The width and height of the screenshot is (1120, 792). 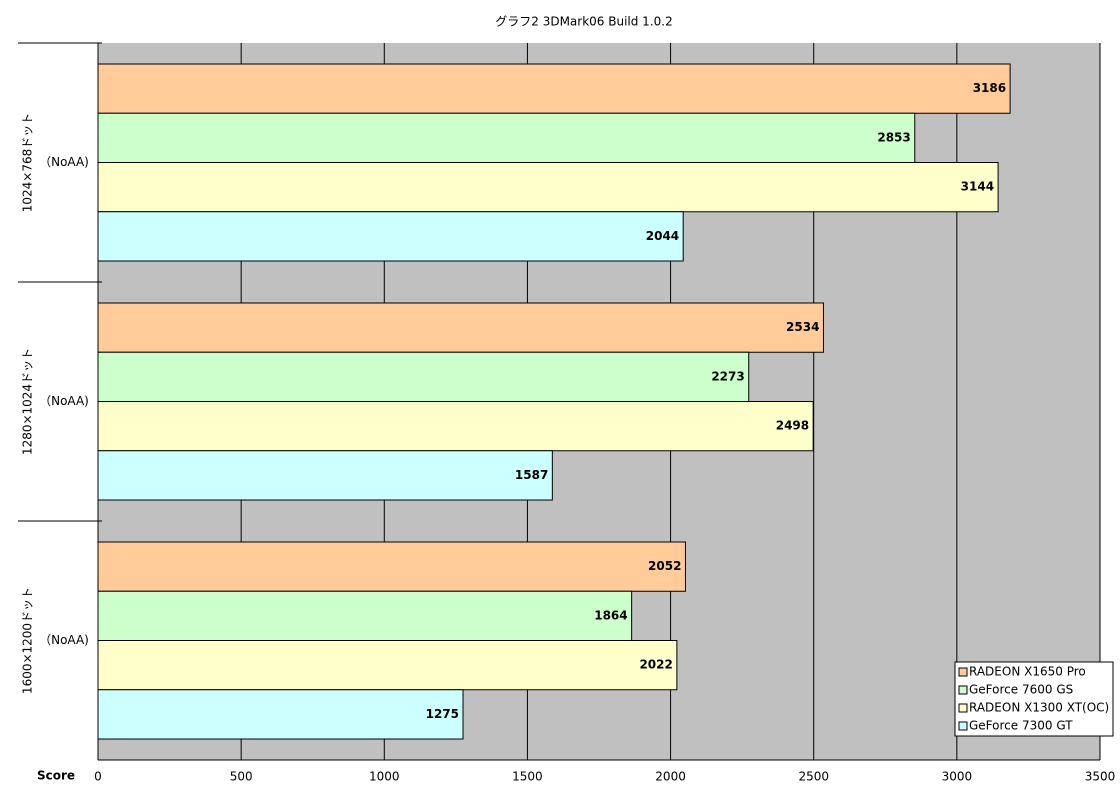 What do you see at coordinates (442, 714) in the screenshot?
I see `value-label: 1275` at bounding box center [442, 714].